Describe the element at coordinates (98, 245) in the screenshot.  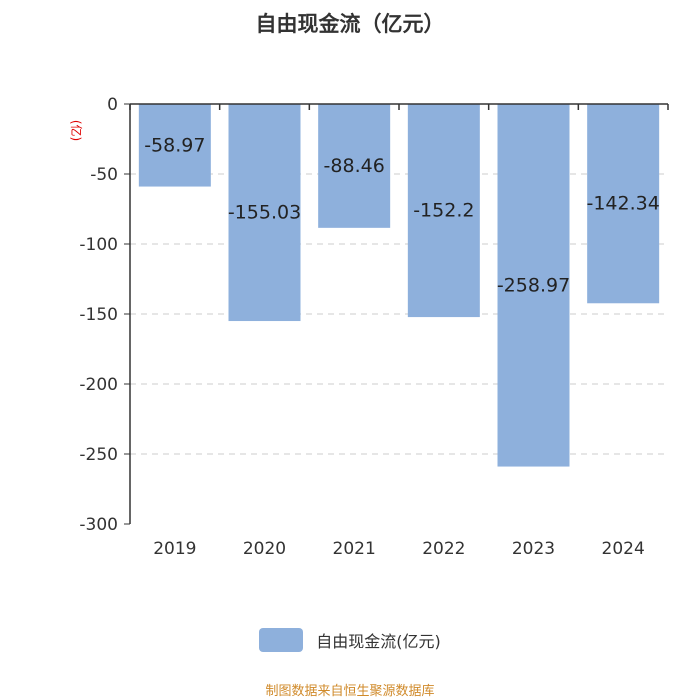
I see `y-tick-label: -100` at that location.